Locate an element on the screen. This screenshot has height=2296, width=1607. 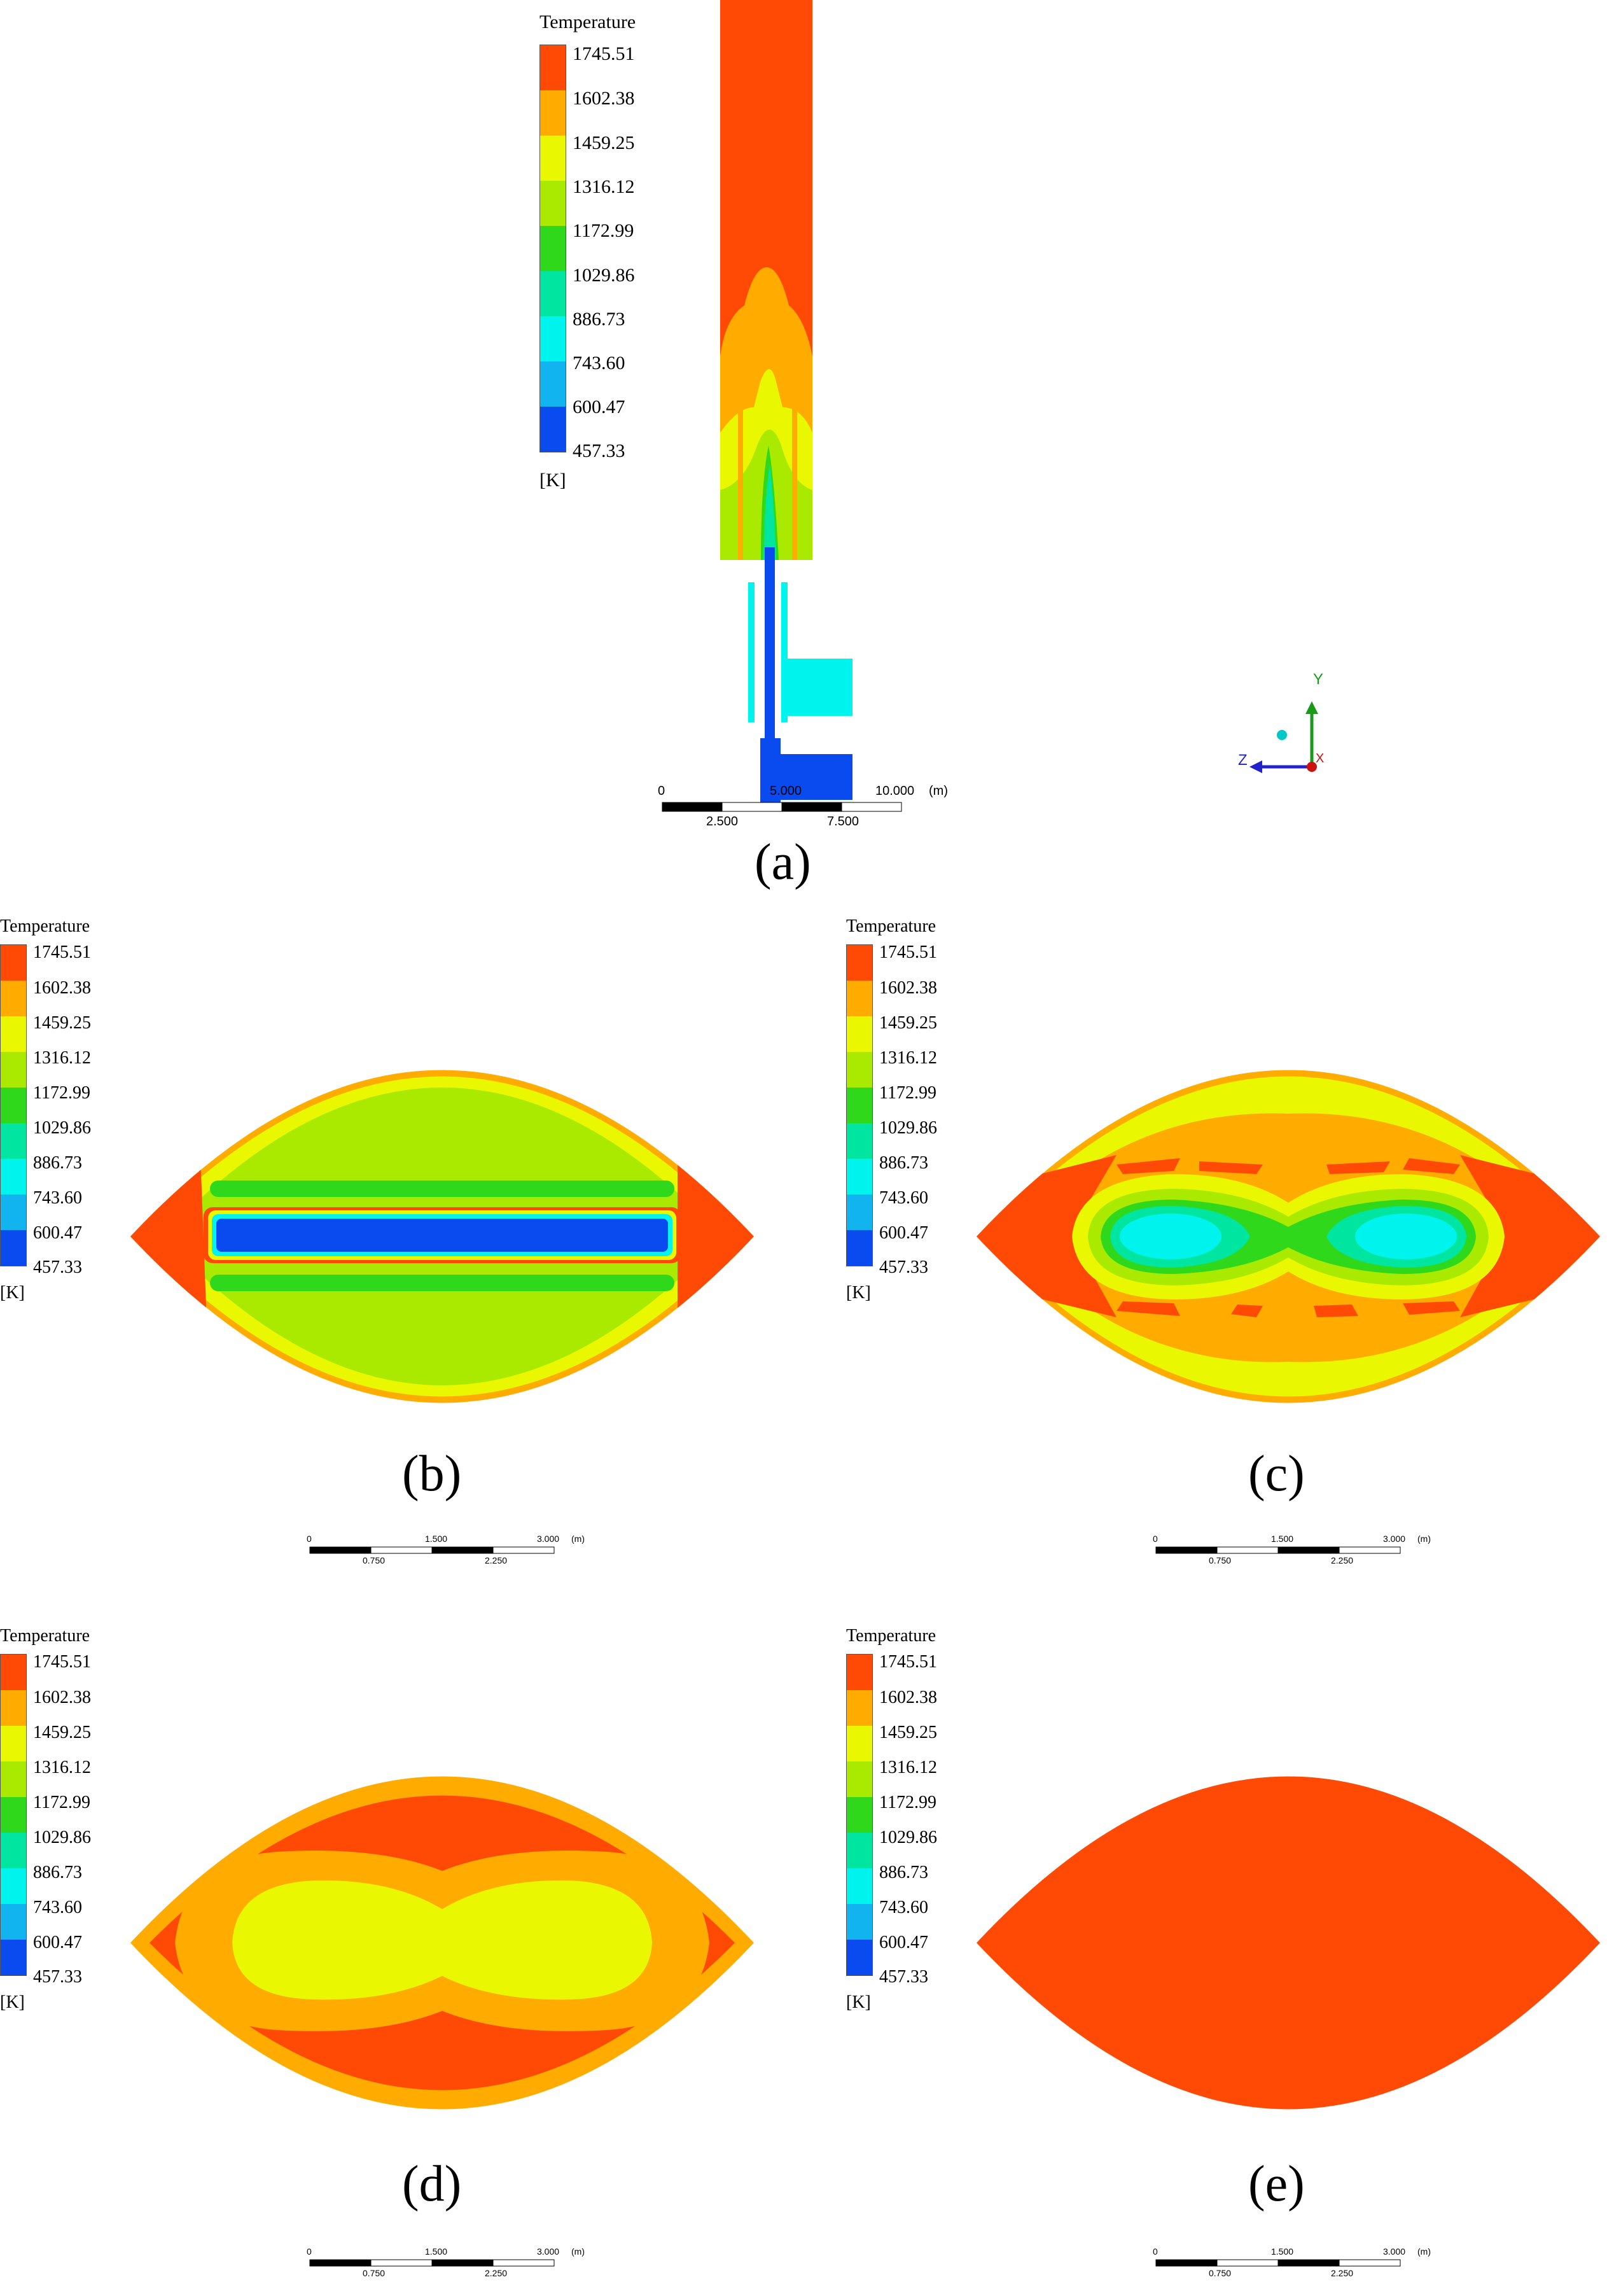
color-scale-bar is located at coordinates (14, 1815).